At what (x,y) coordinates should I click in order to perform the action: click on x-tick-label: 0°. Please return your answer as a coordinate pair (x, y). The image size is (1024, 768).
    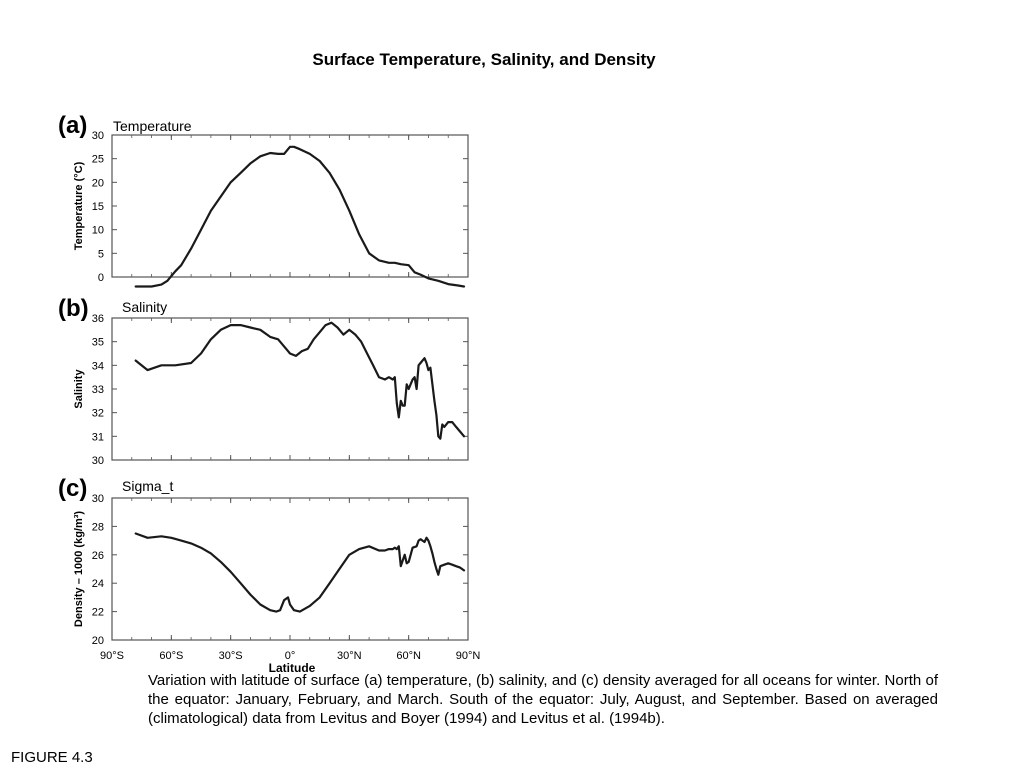
    Looking at the image, I should click on (290, 656).